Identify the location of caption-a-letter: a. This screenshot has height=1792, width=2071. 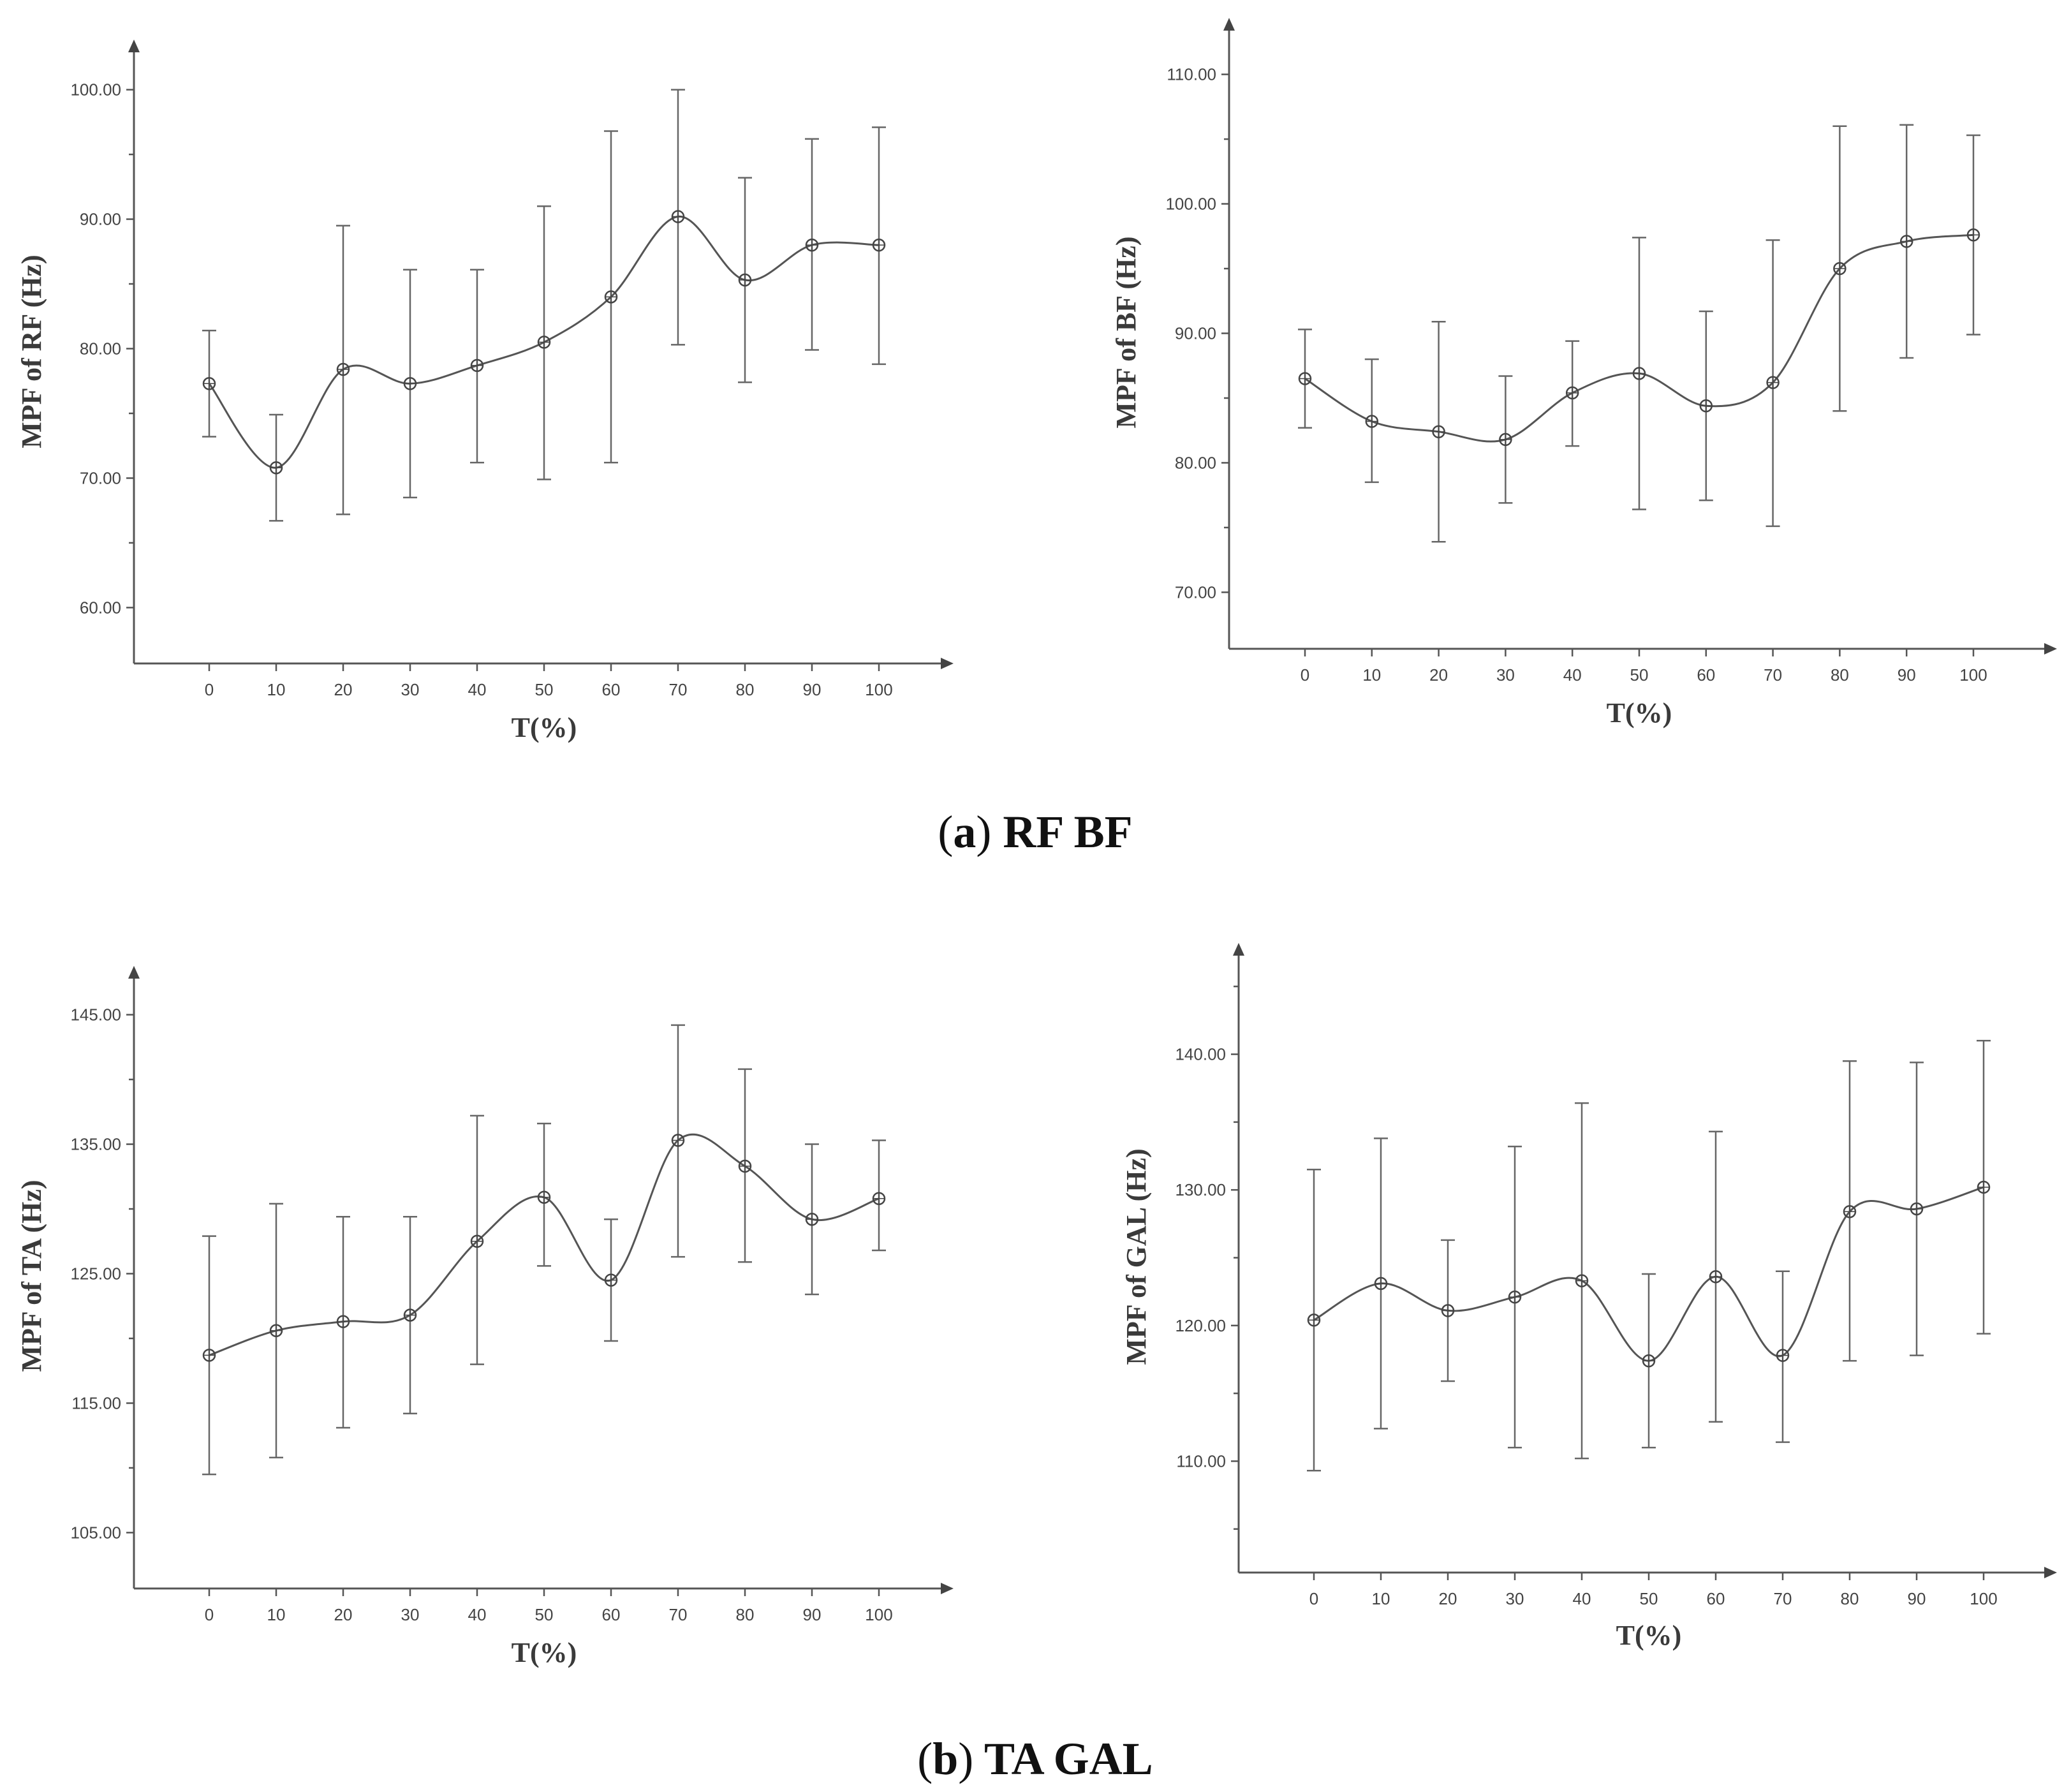
(965, 831).